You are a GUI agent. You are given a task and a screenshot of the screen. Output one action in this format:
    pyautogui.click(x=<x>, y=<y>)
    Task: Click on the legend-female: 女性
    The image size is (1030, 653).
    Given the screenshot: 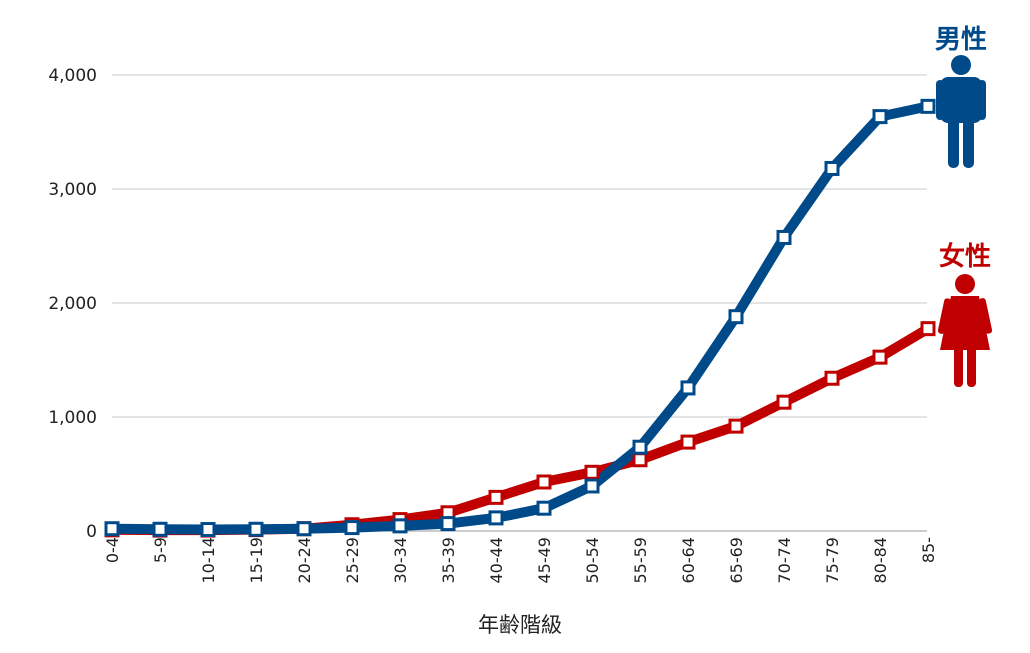 What is the action you would take?
    pyautogui.click(x=965, y=314)
    